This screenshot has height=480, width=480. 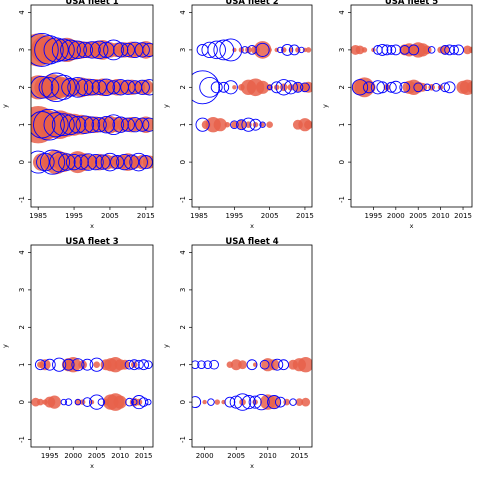 I want to click on y-tick-label: 3, so click(x=22, y=50).